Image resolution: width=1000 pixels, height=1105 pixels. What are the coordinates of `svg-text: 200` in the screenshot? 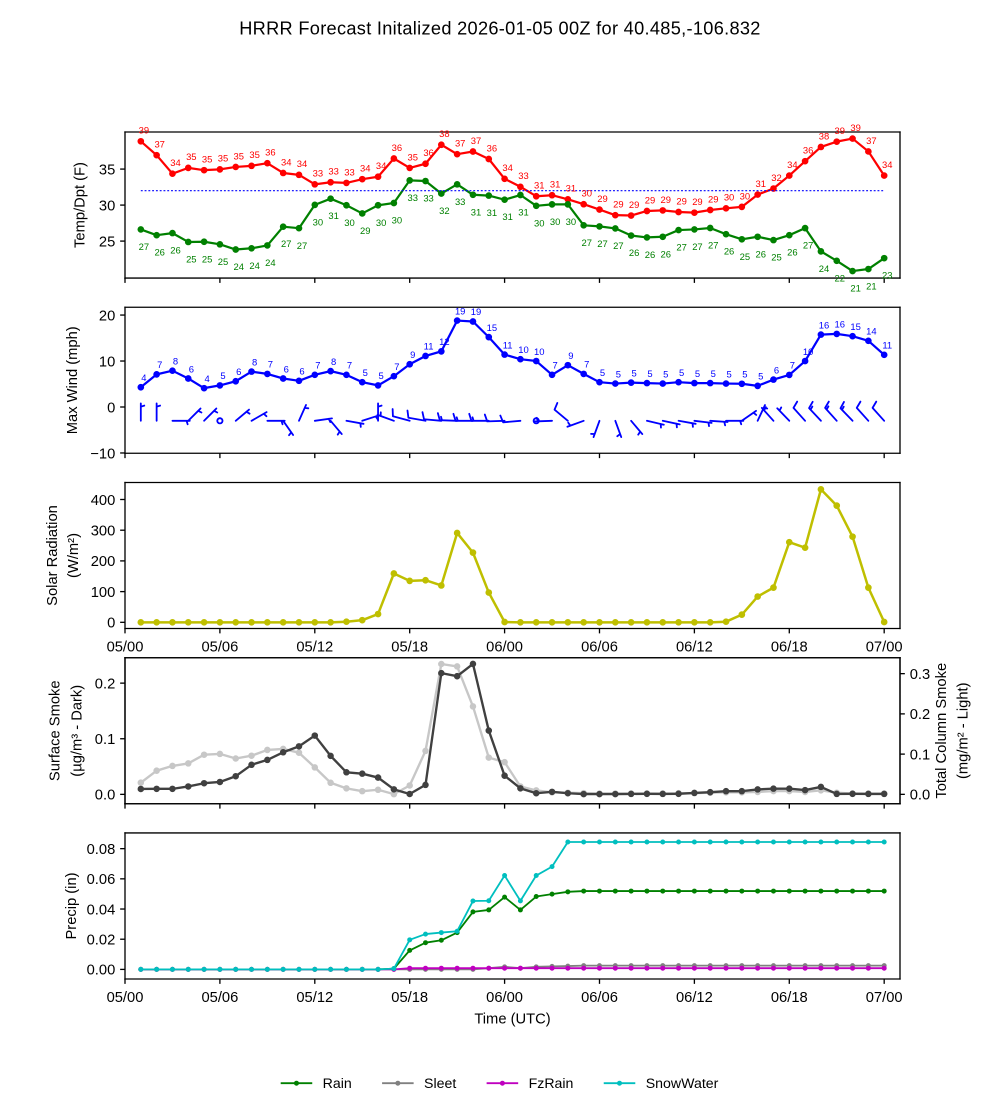 It's located at (103, 562).